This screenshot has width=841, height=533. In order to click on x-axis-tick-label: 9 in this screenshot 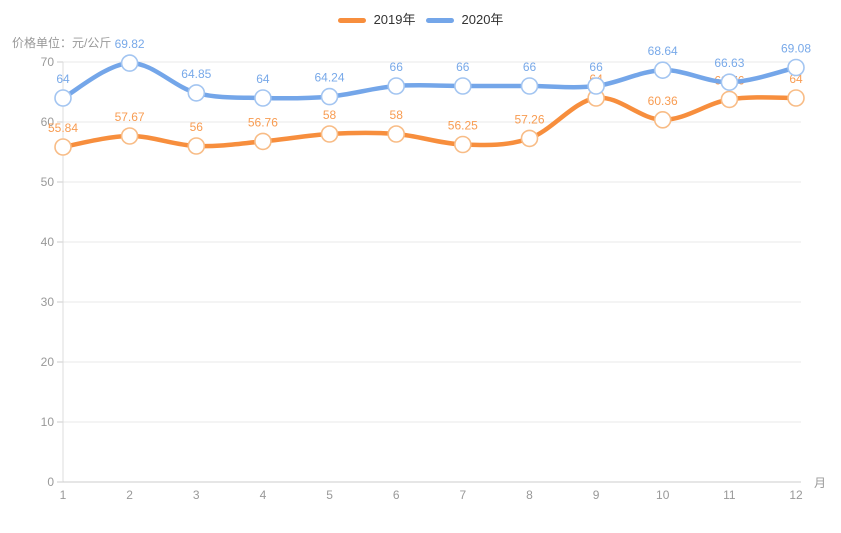, I will do `click(596, 495)`.